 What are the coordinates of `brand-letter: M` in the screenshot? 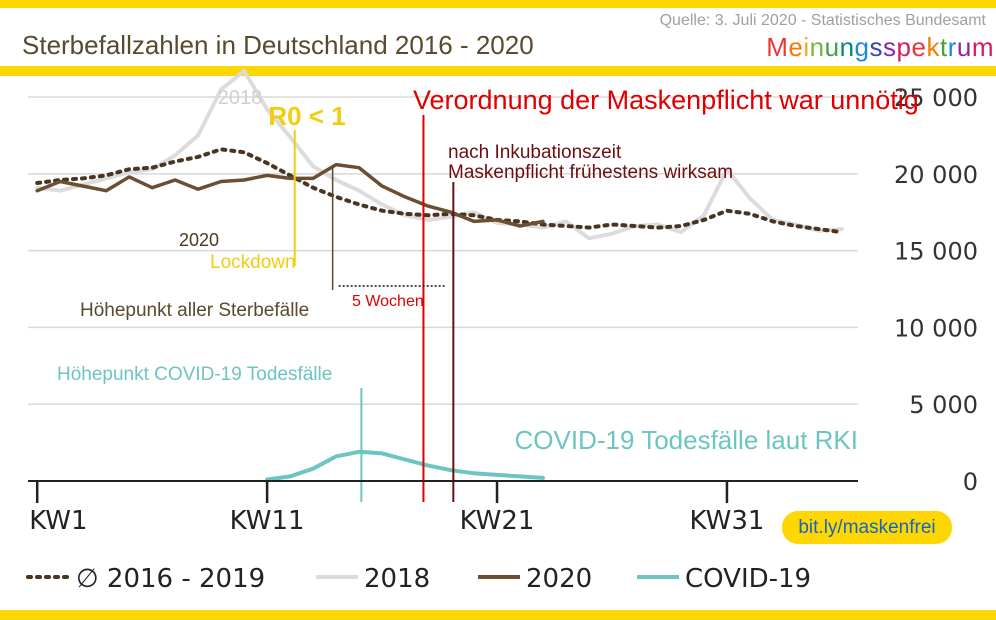 It's located at (777, 47).